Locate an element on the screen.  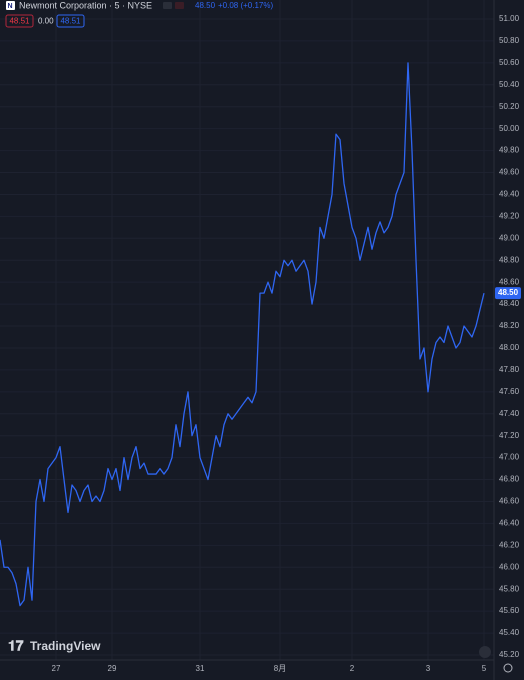
x-tick-label: 29 is located at coordinates (112, 668).